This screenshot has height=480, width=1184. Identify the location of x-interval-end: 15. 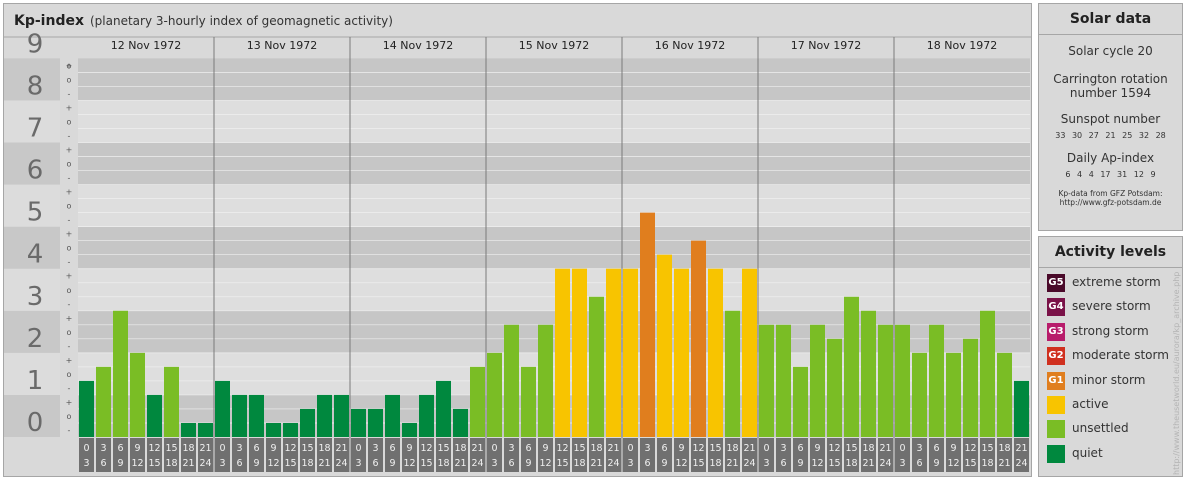
(290, 463).